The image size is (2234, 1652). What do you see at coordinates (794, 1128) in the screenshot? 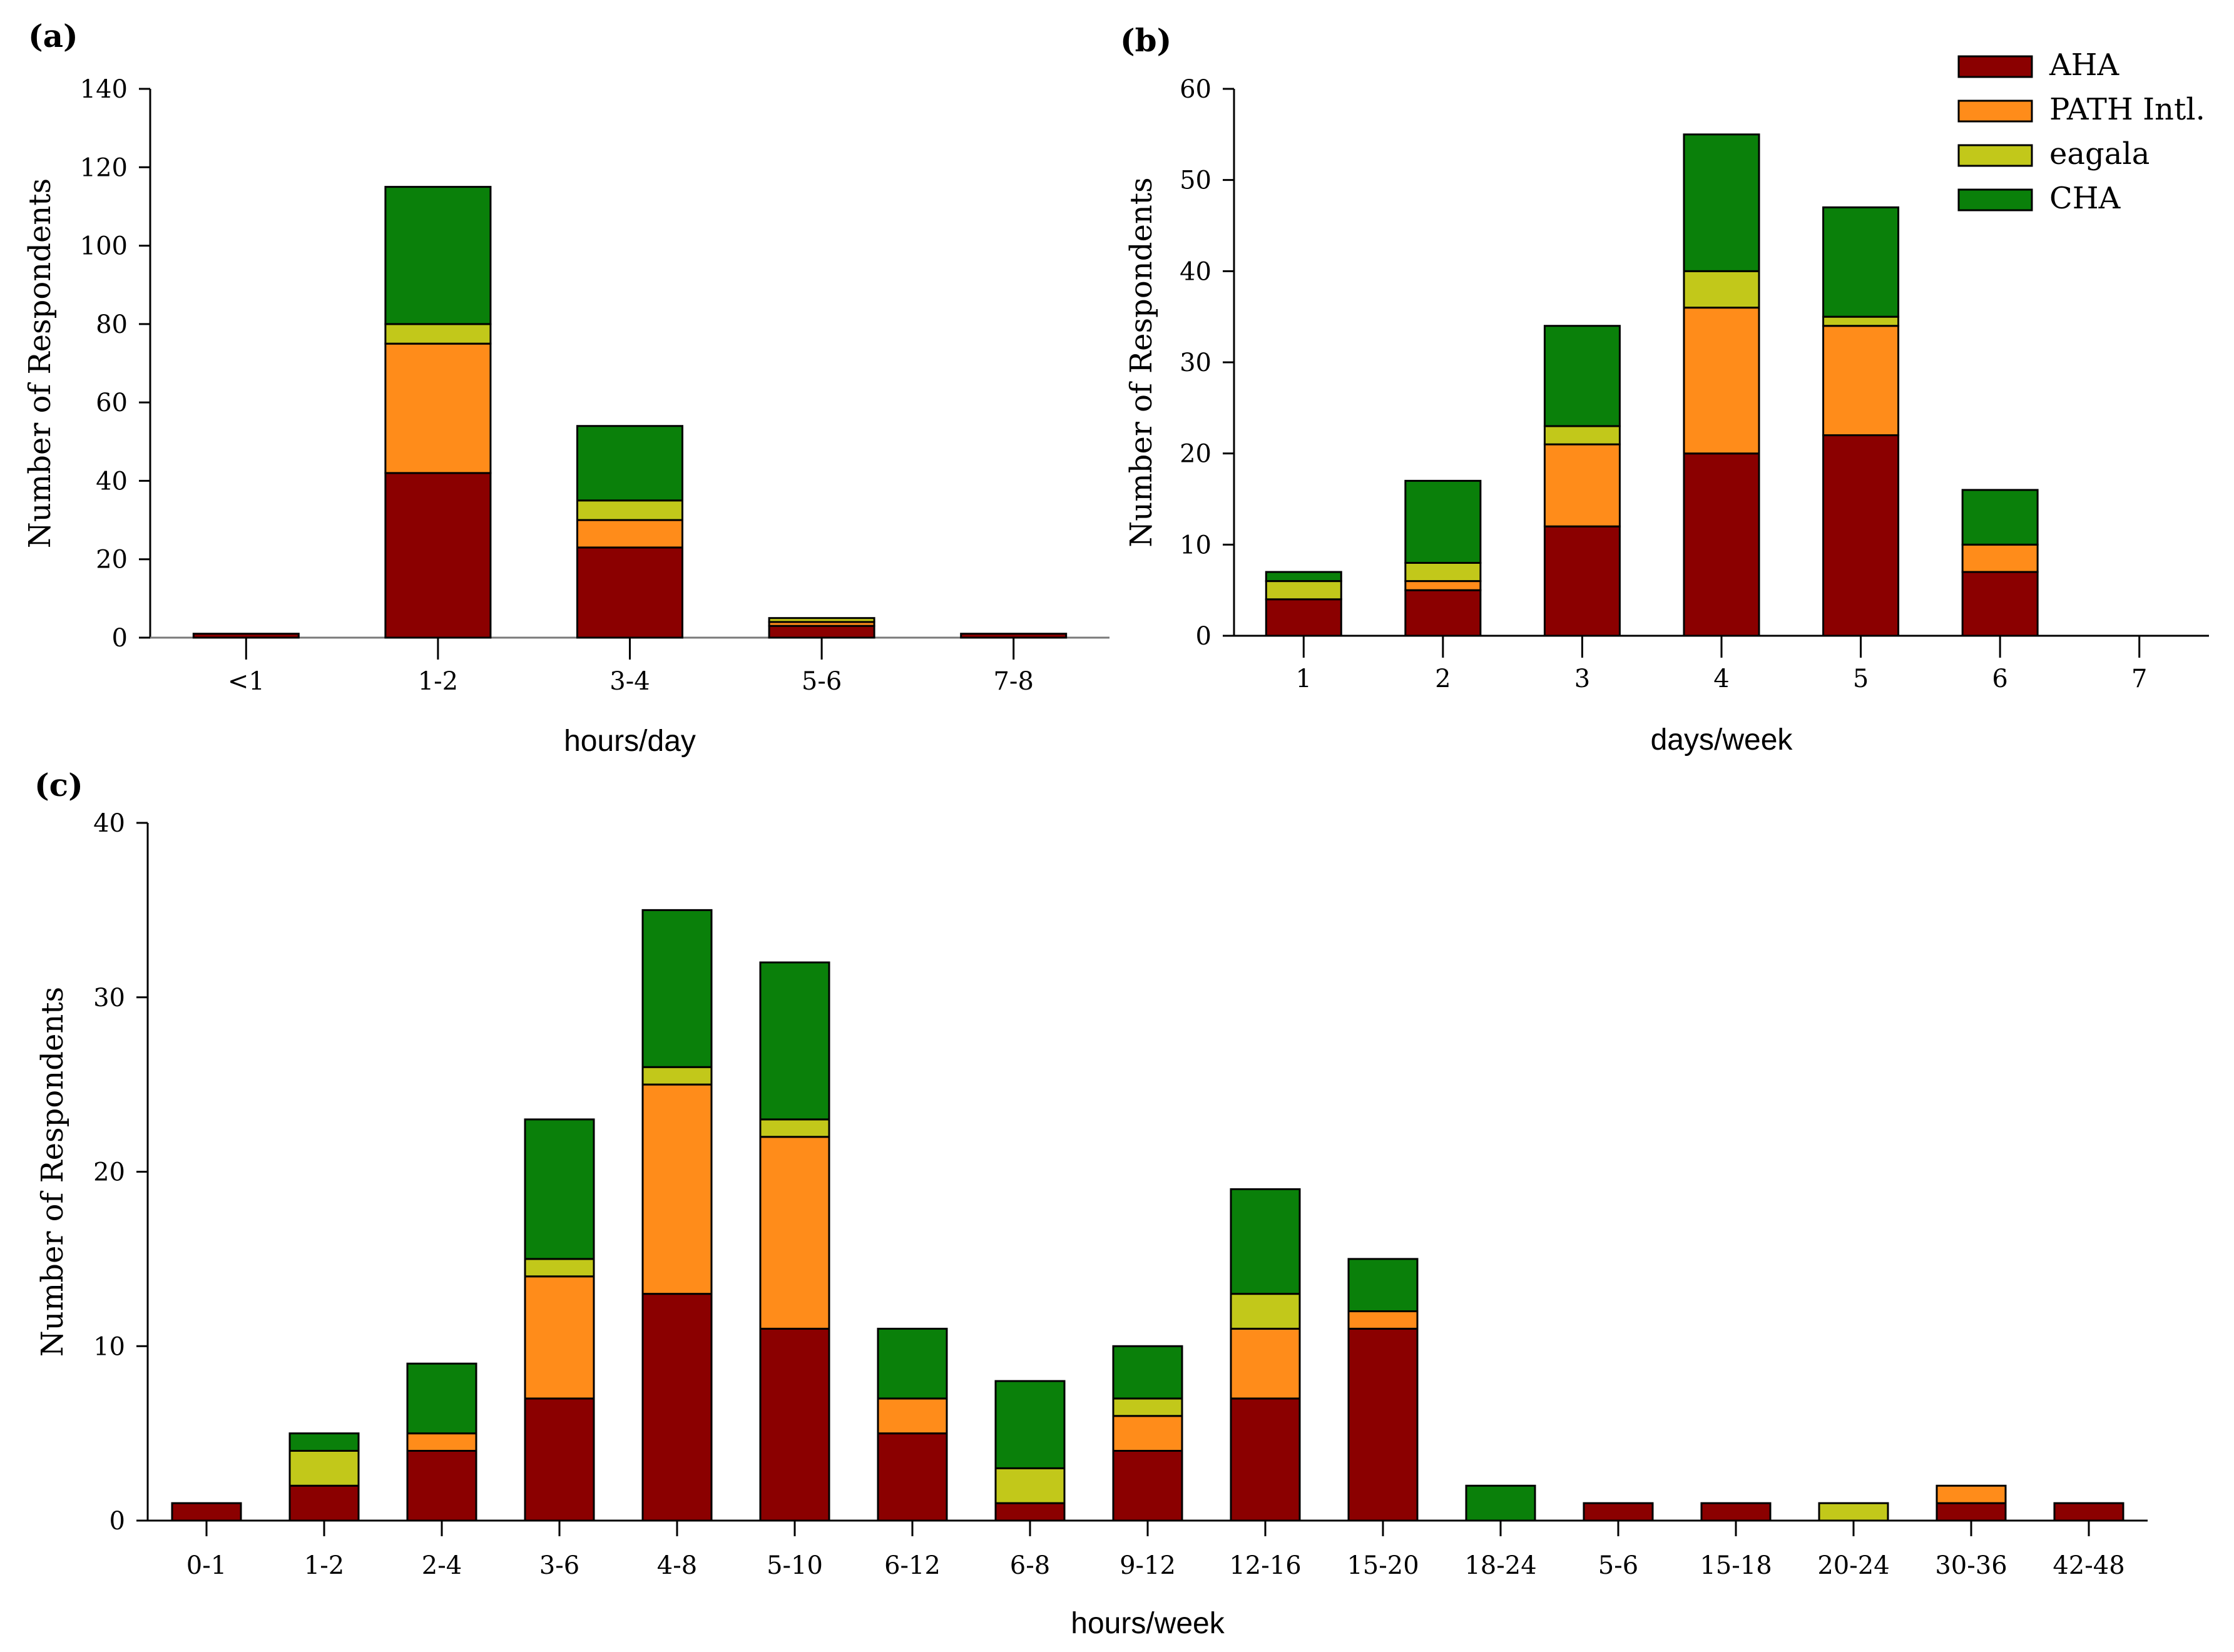
I see `bar-c-5-10-eagala` at bounding box center [794, 1128].